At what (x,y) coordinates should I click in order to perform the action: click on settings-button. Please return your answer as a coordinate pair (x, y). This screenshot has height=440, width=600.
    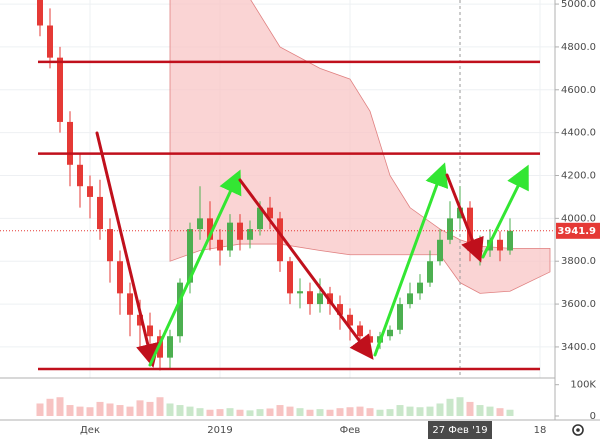
    Looking at the image, I should click on (578, 430).